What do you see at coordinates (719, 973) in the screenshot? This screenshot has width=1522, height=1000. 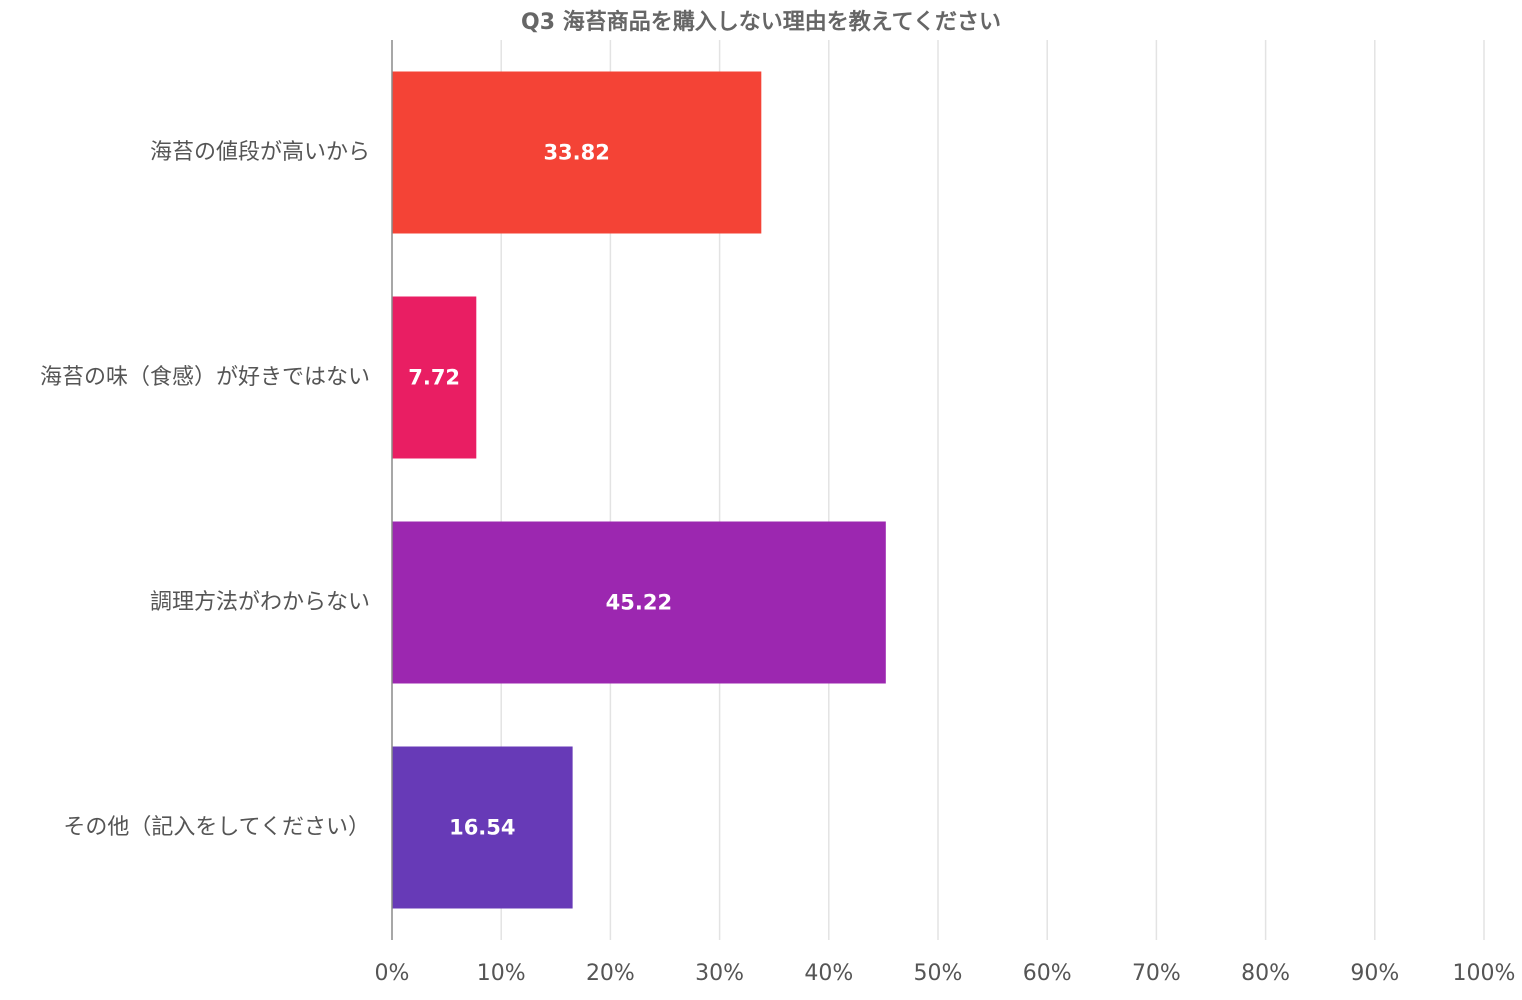 I see `x-tick-label: 30%` at bounding box center [719, 973].